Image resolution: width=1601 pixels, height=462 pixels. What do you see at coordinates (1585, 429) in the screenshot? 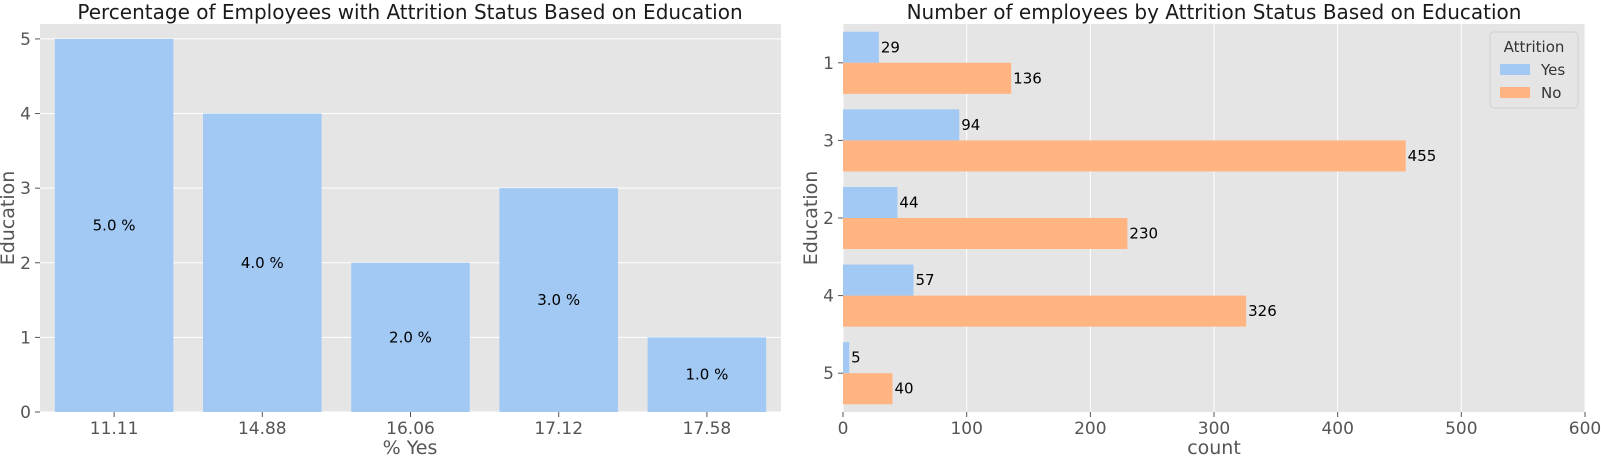
I see `x-tick-label: 600` at bounding box center [1585, 429].